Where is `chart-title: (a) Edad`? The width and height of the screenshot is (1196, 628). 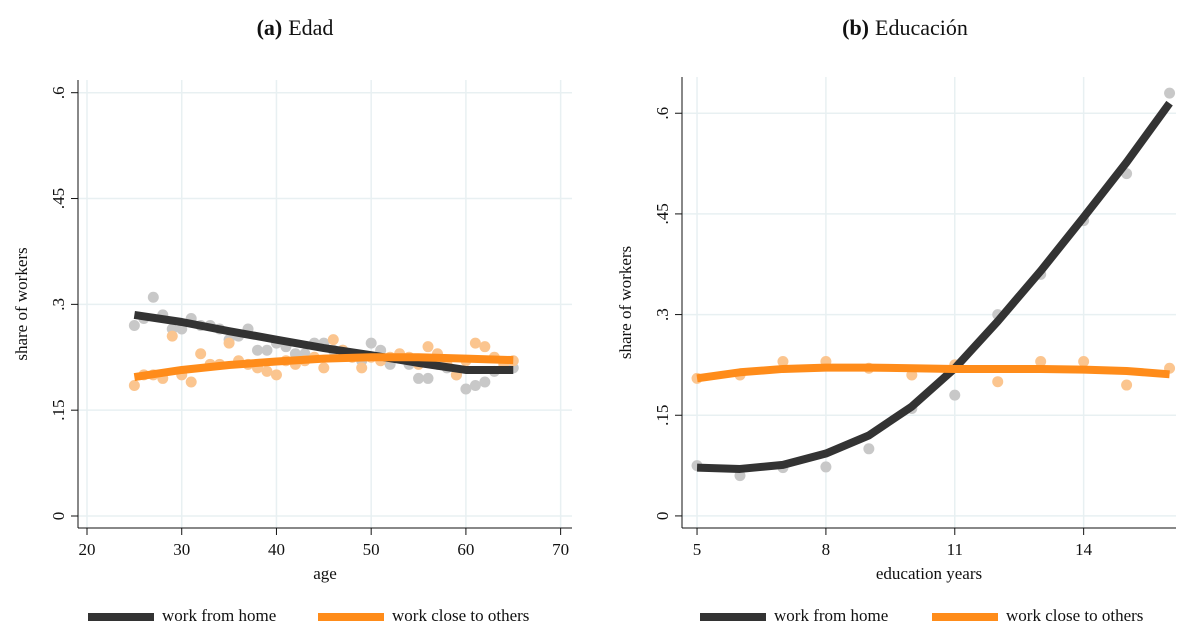
chart-title: (a) Edad is located at coordinates (295, 27).